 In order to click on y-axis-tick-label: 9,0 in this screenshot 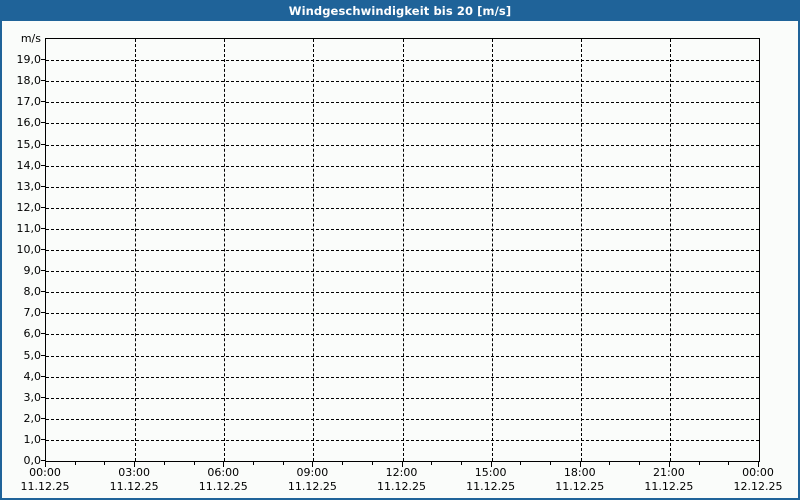, I will do `click(32, 271)`.